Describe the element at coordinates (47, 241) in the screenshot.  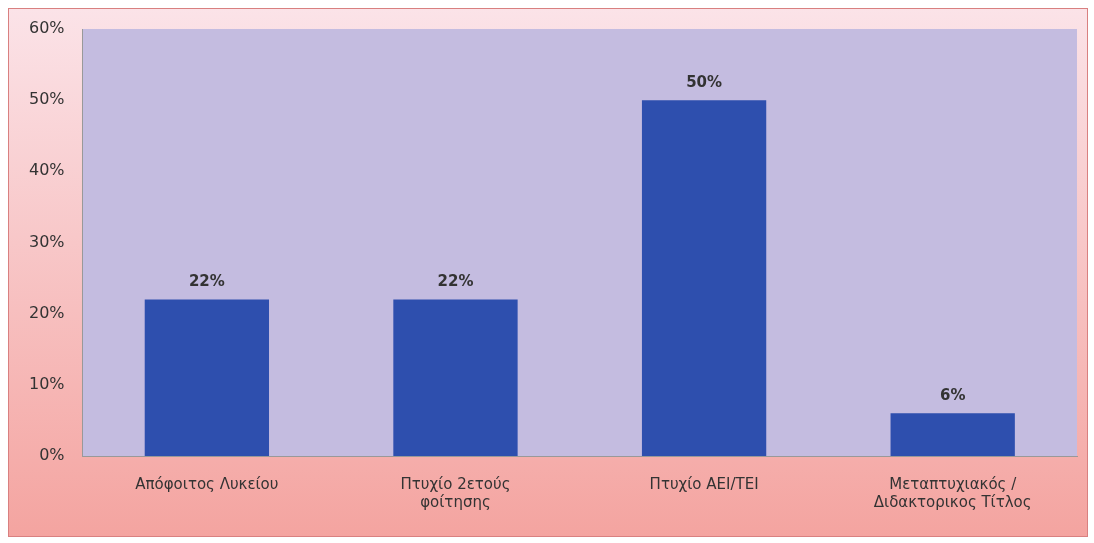
I see `y-tick-label: 30%` at that location.